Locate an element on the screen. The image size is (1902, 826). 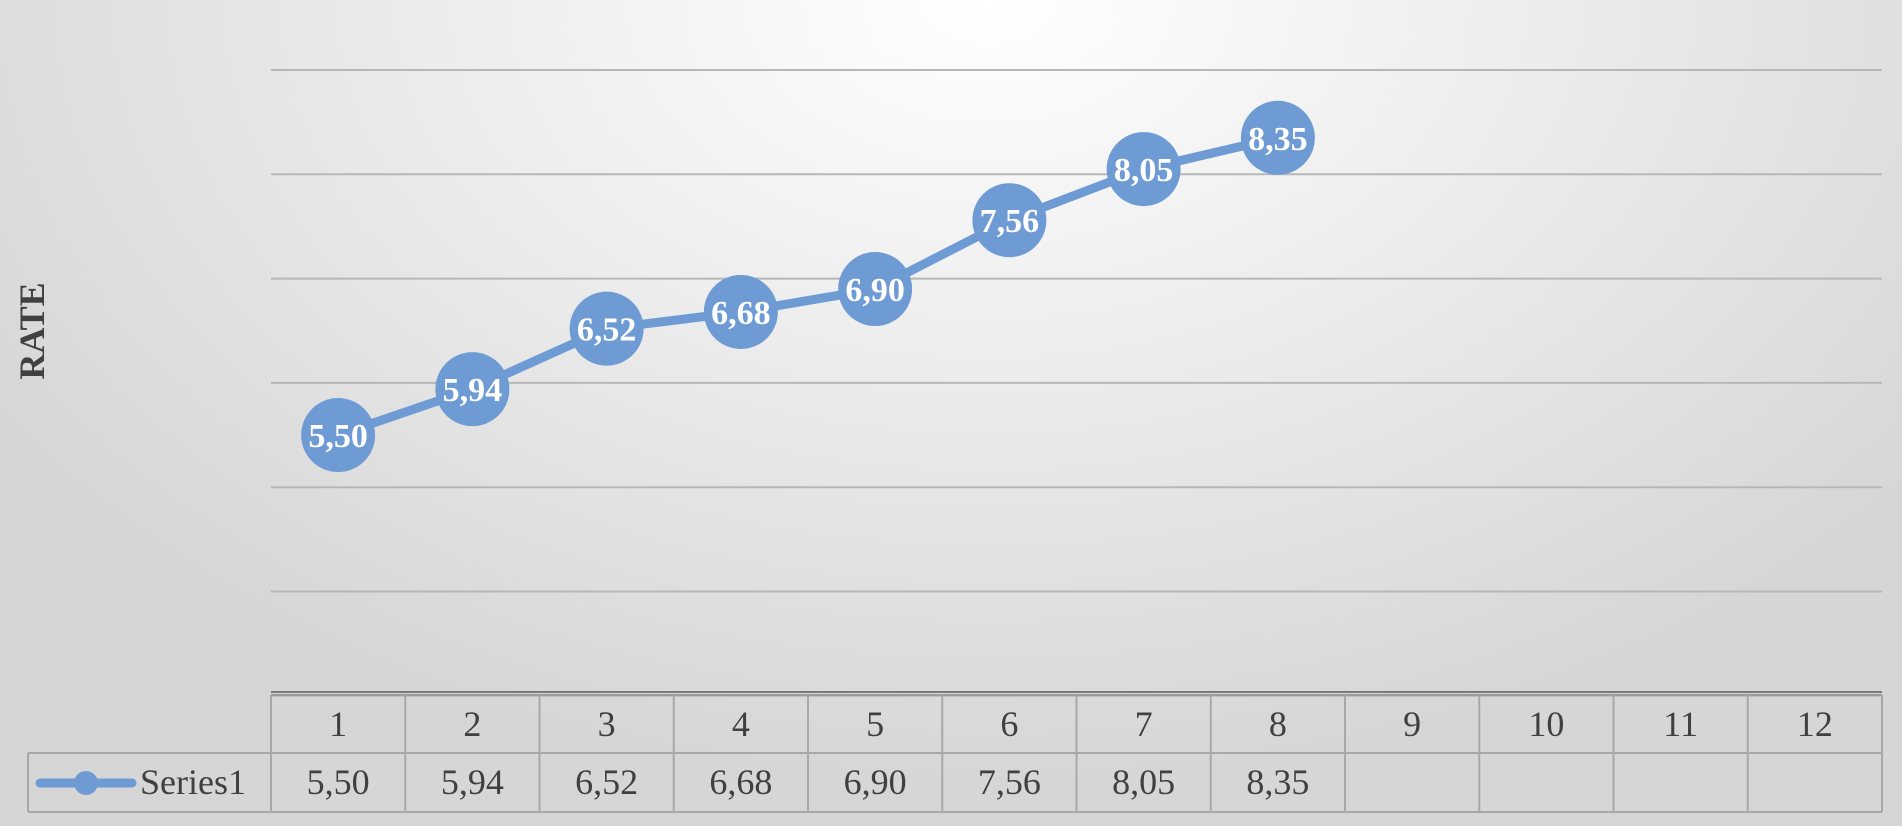
table-cell: 5,94 is located at coordinates (472, 782).